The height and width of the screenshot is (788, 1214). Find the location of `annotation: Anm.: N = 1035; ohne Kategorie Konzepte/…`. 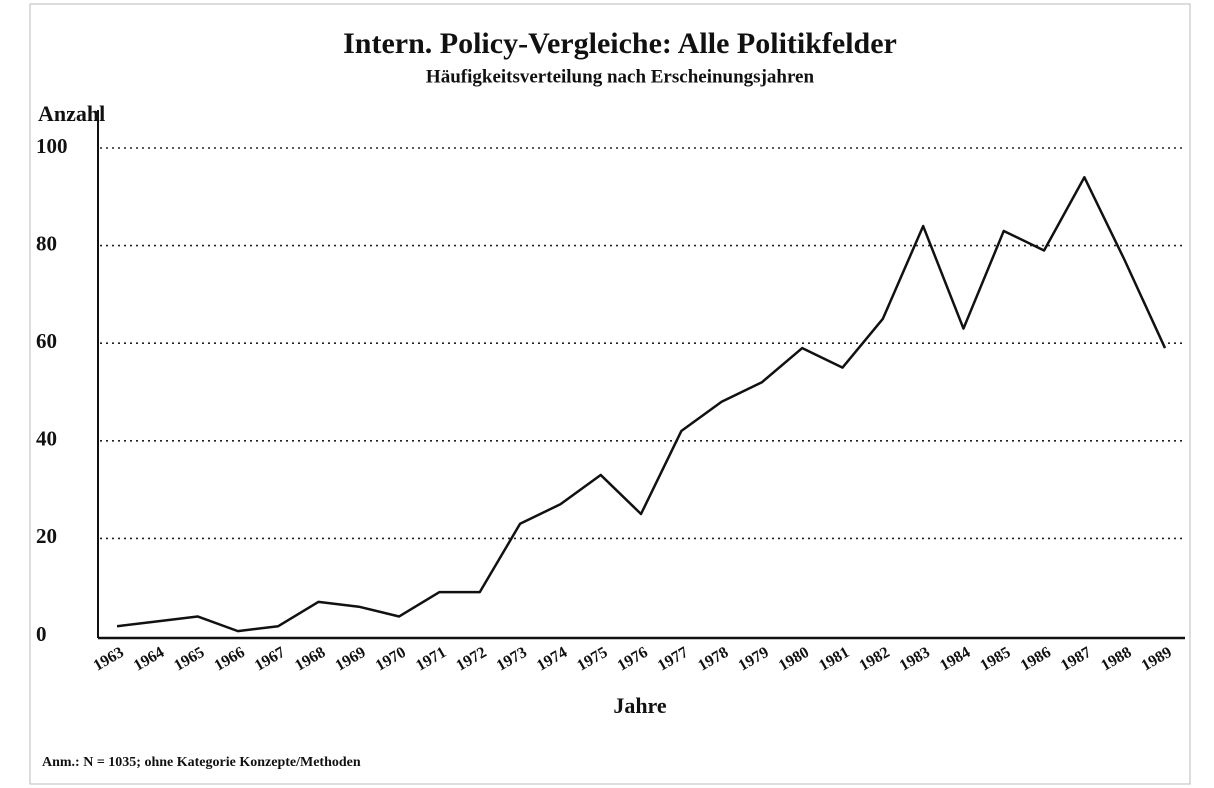

annotation: Anm.: N = 1035; ohne Kategorie Konzepte/… is located at coordinates (201, 762).